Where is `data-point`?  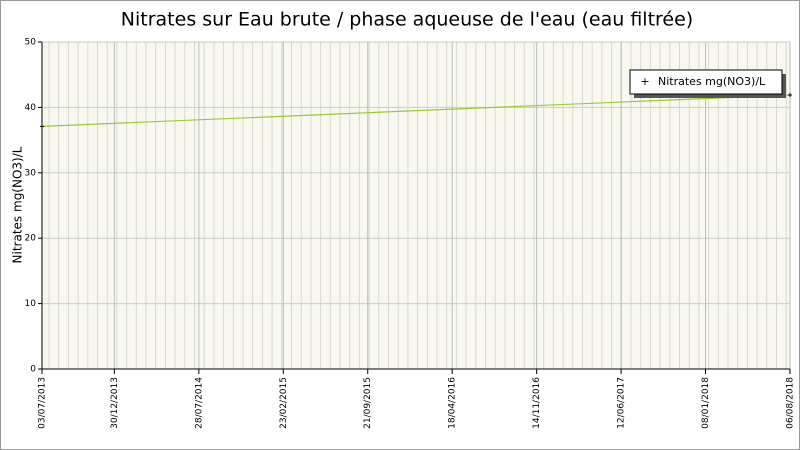 data-point is located at coordinates (790, 94).